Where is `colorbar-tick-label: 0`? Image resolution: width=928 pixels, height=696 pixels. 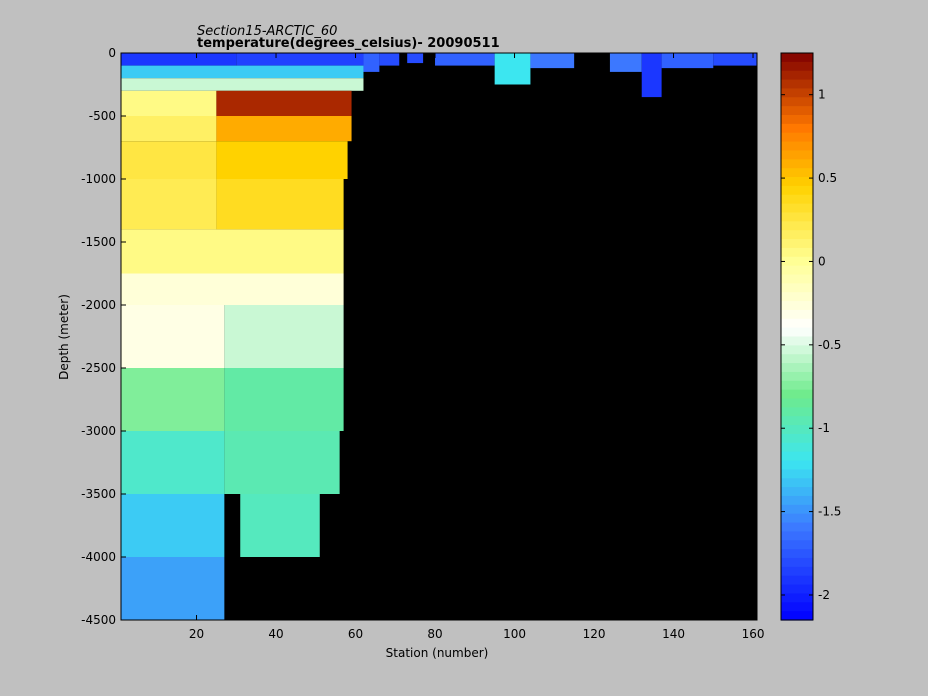 colorbar-tick-label: 0 is located at coordinates (822, 261).